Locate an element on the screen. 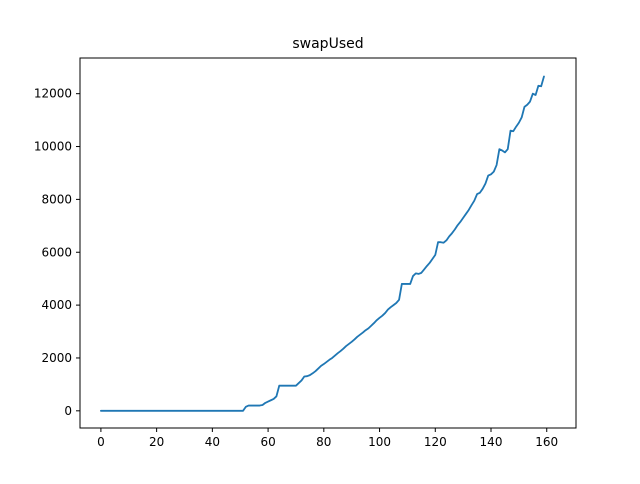  y-tick-label: 8000 is located at coordinates (56, 199).